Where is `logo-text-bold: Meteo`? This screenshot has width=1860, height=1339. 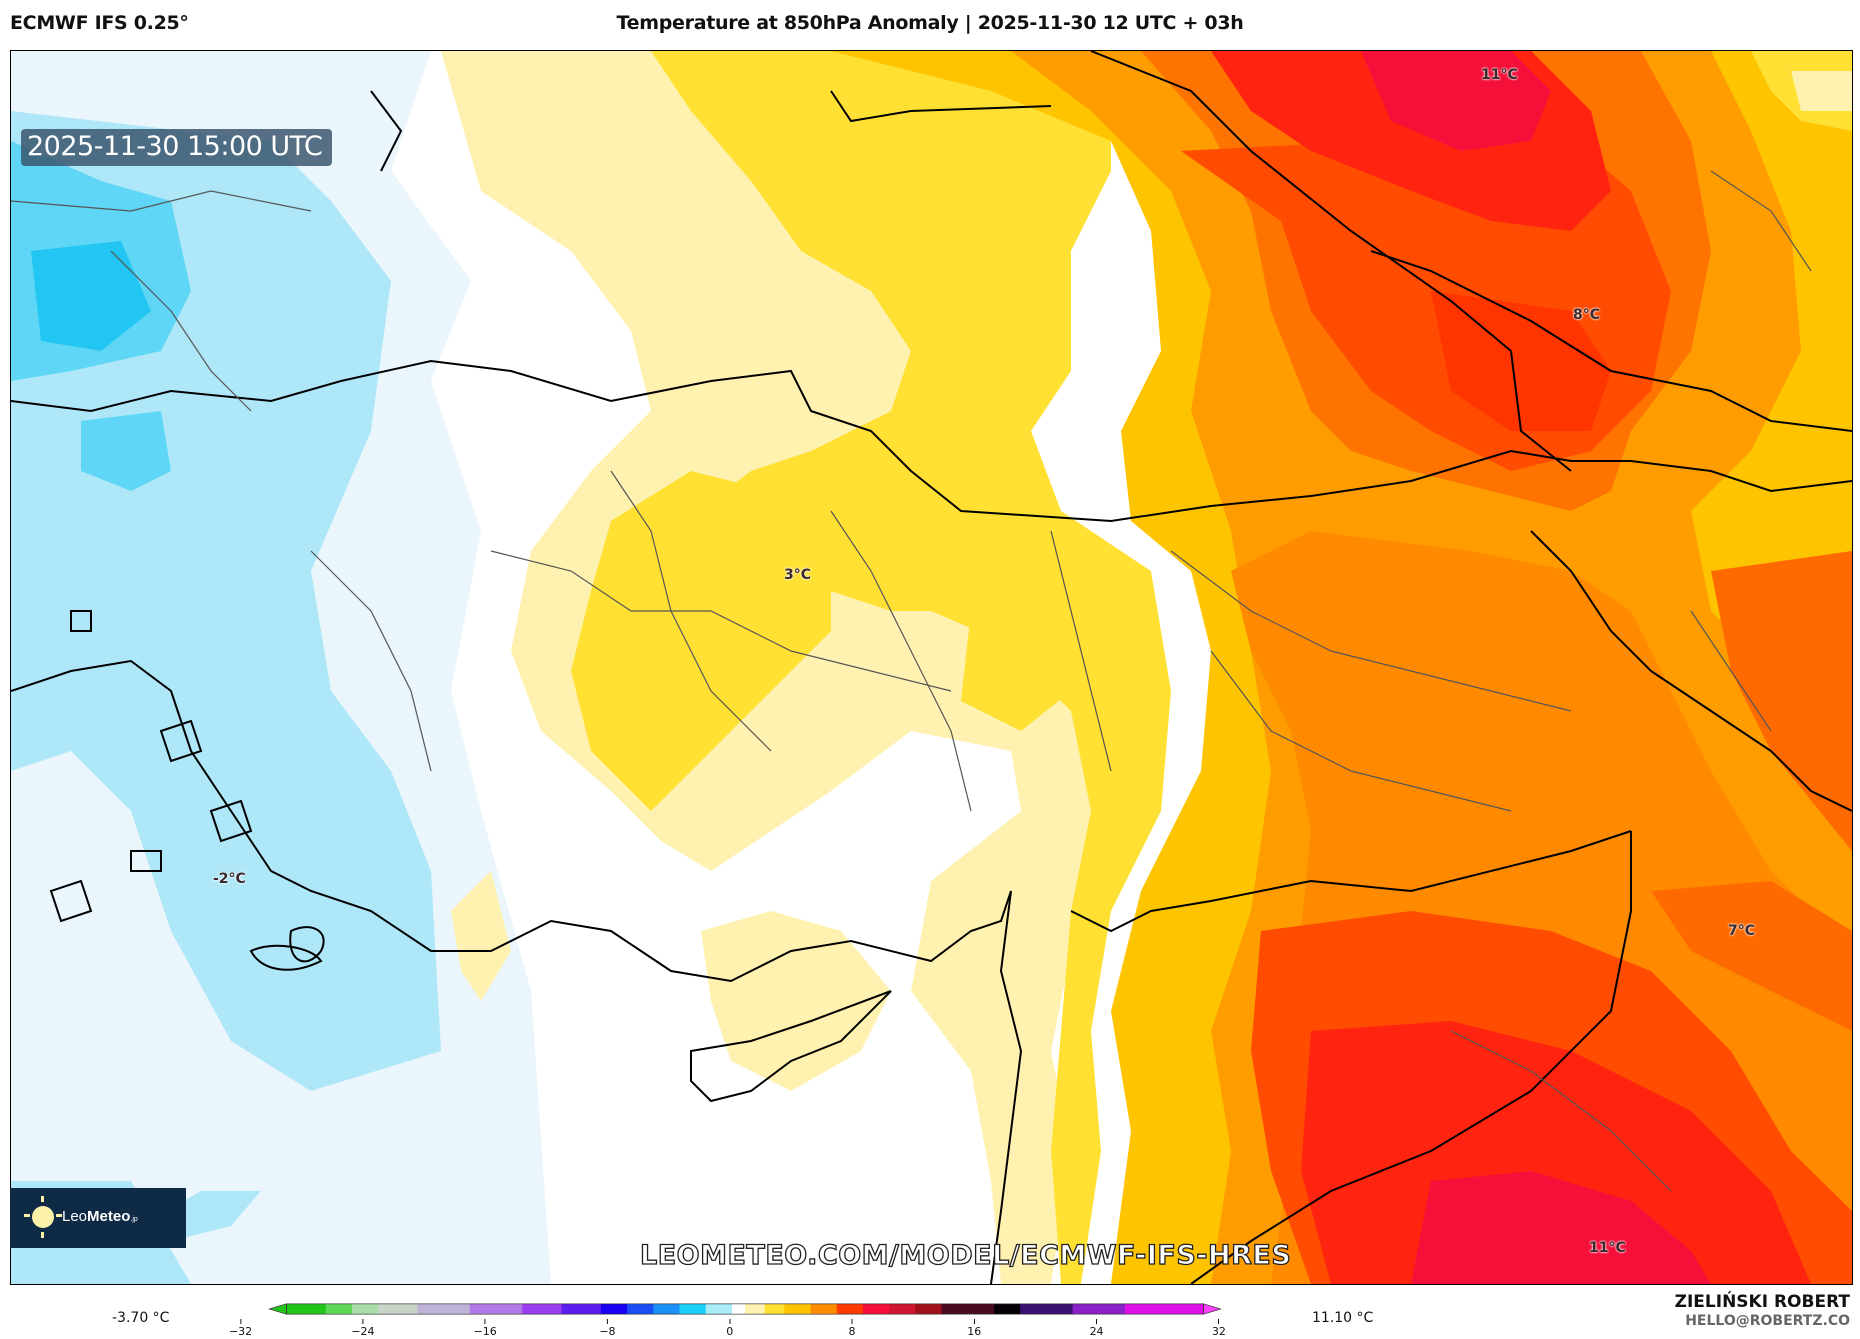
logo-text-bold: Meteo is located at coordinates (109, 1216).